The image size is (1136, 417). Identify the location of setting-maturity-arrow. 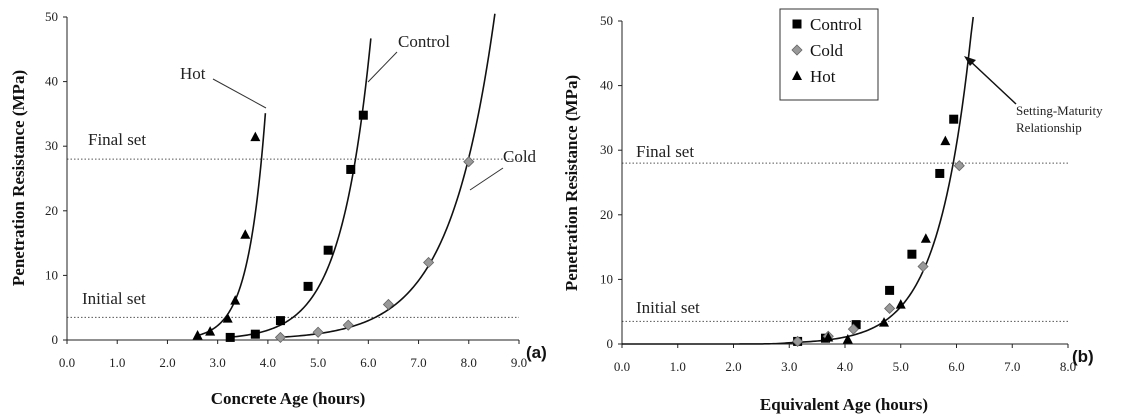
(990, 80).